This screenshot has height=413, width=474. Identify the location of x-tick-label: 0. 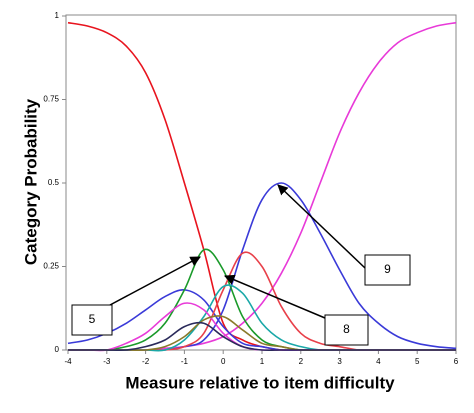
(223, 361).